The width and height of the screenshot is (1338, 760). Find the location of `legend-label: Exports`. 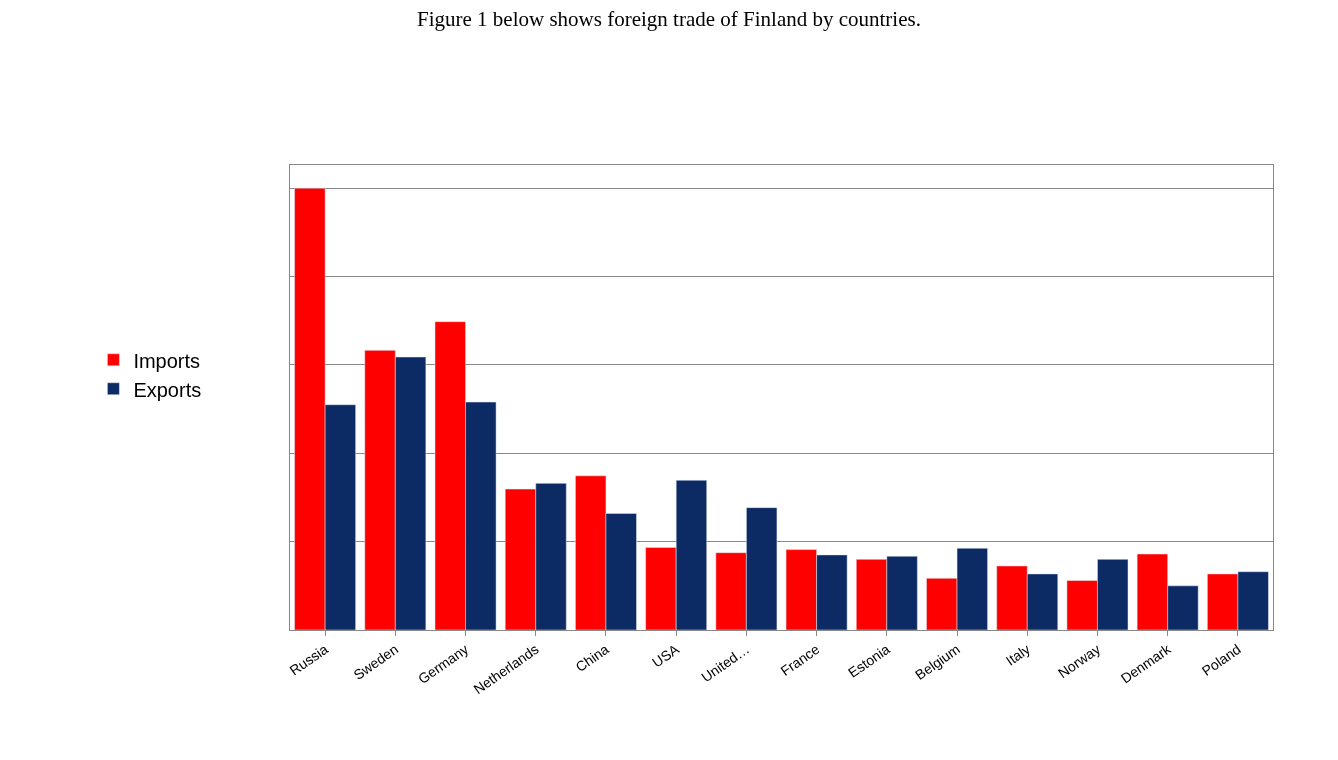

legend-label: Exports is located at coordinates (167, 389).